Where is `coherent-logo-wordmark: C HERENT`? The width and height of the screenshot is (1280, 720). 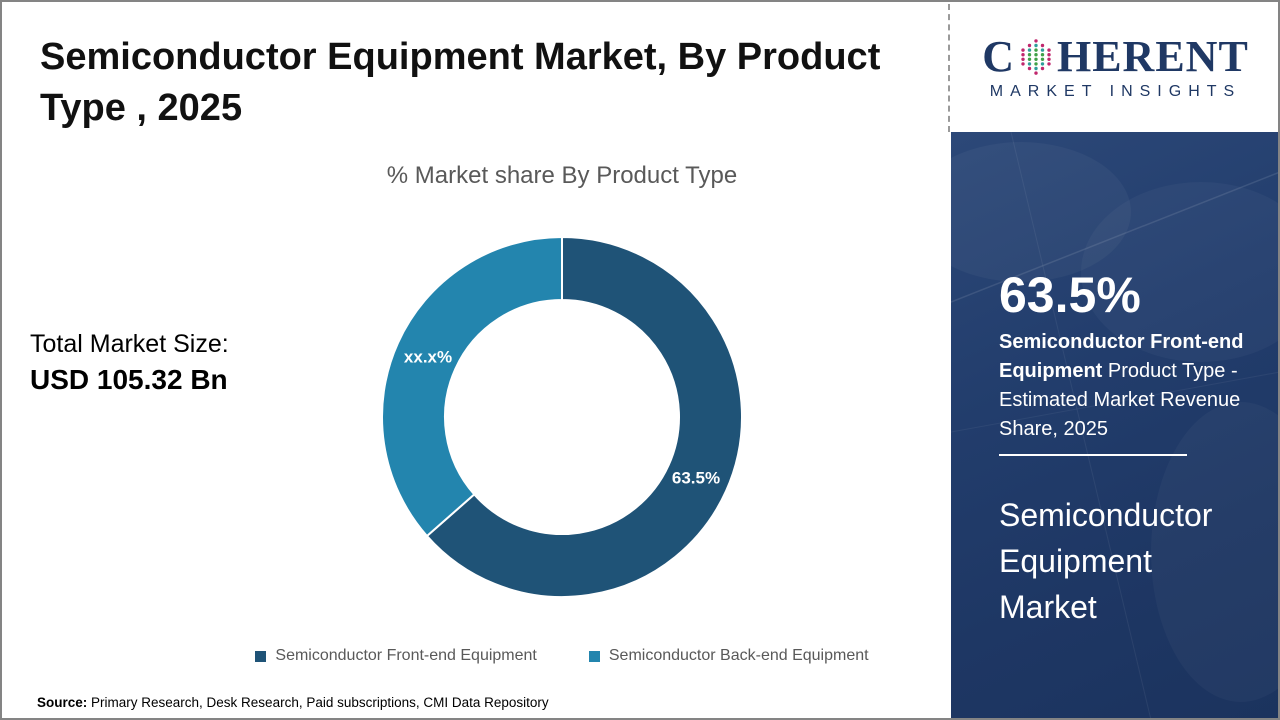 coherent-logo-wordmark: C HERENT is located at coordinates (1115, 57).